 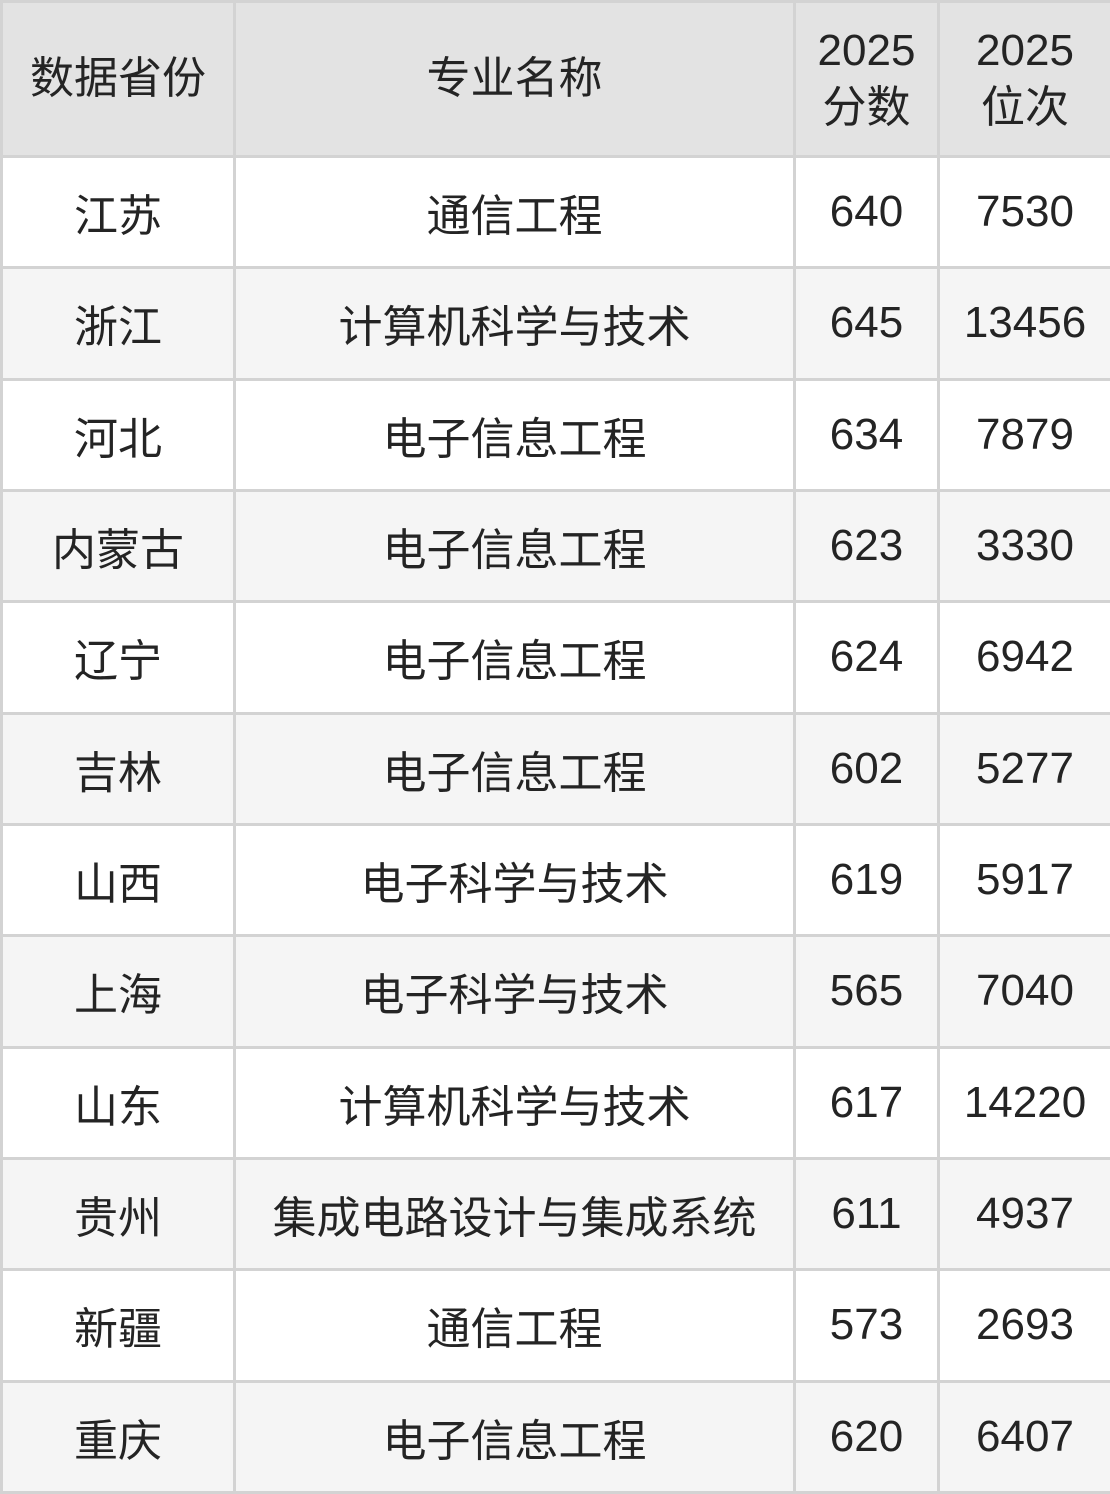 I want to click on table-header: 数据省份 专业名称 2025 分数 2025 位次, so click(x=555, y=79).